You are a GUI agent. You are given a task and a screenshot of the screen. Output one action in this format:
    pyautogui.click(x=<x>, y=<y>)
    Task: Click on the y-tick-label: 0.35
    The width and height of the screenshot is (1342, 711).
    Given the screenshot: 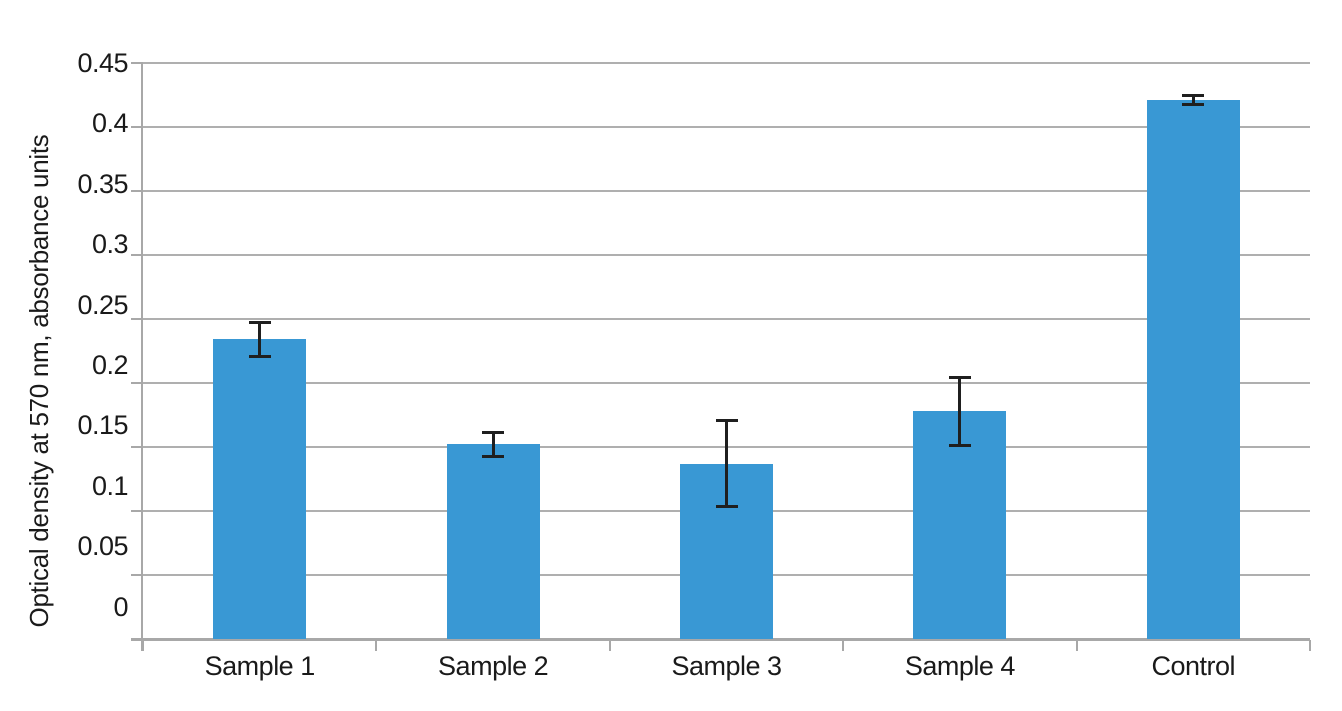 What is the action you would take?
    pyautogui.click(x=102, y=183)
    